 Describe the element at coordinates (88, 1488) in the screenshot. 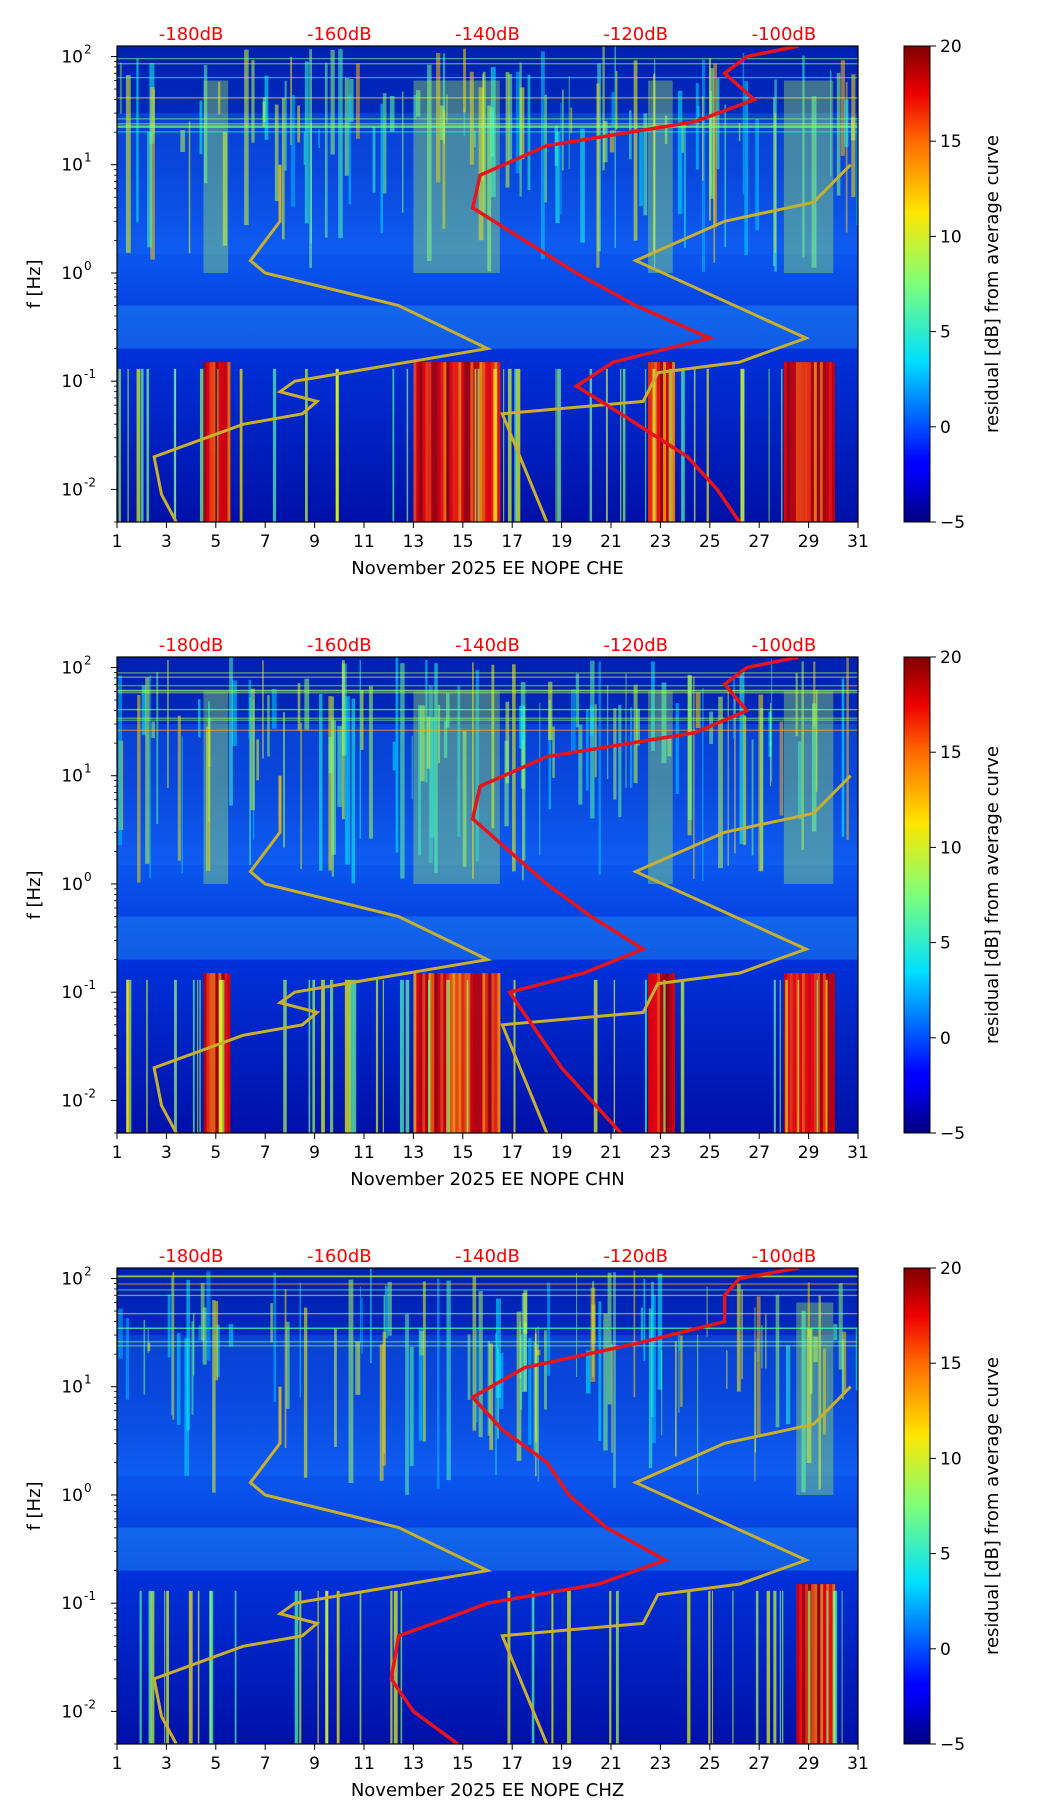

I see `y-tick-exponent: 0` at that location.